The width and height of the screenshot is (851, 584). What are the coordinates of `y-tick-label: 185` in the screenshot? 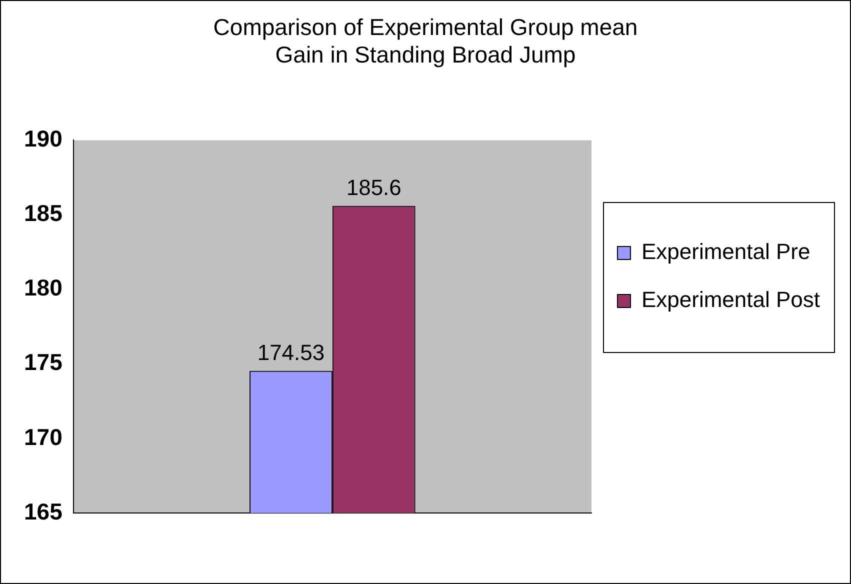 It's located at (43, 213).